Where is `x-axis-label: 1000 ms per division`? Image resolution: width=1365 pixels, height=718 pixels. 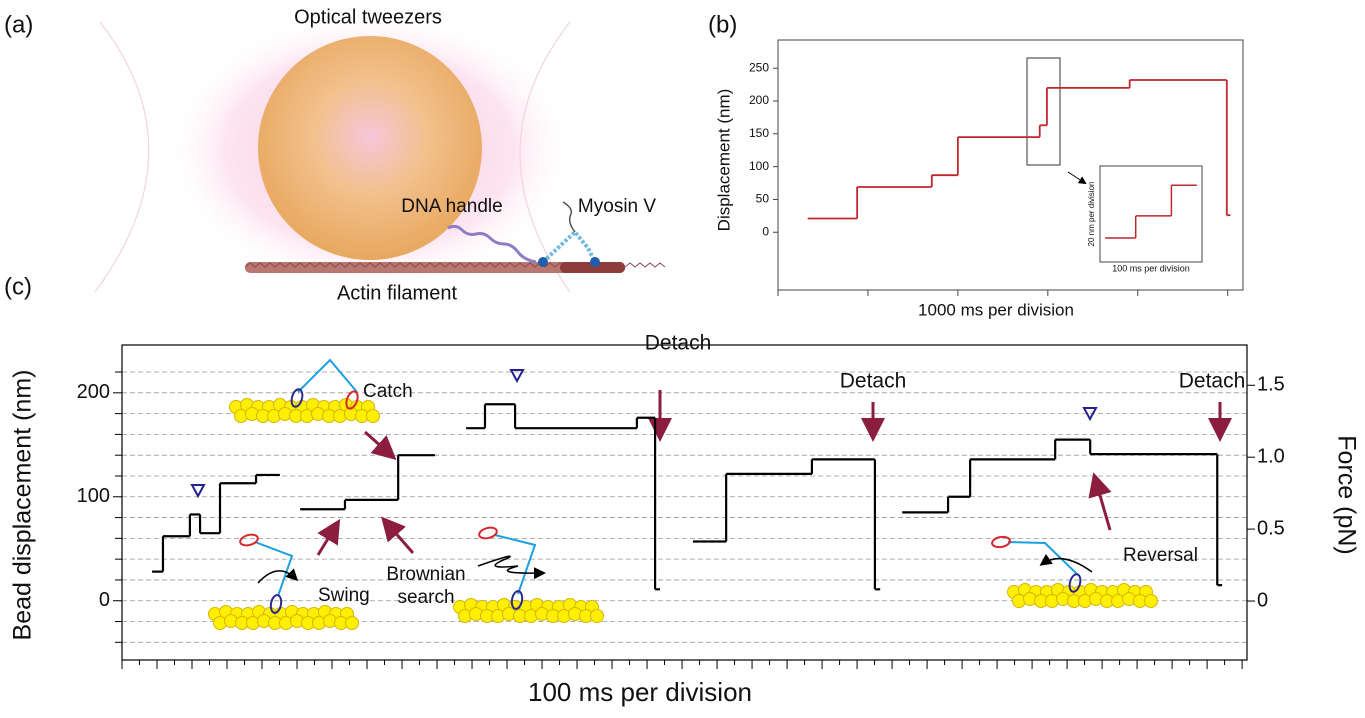
x-axis-label: 1000 ms per division is located at coordinates (996, 309).